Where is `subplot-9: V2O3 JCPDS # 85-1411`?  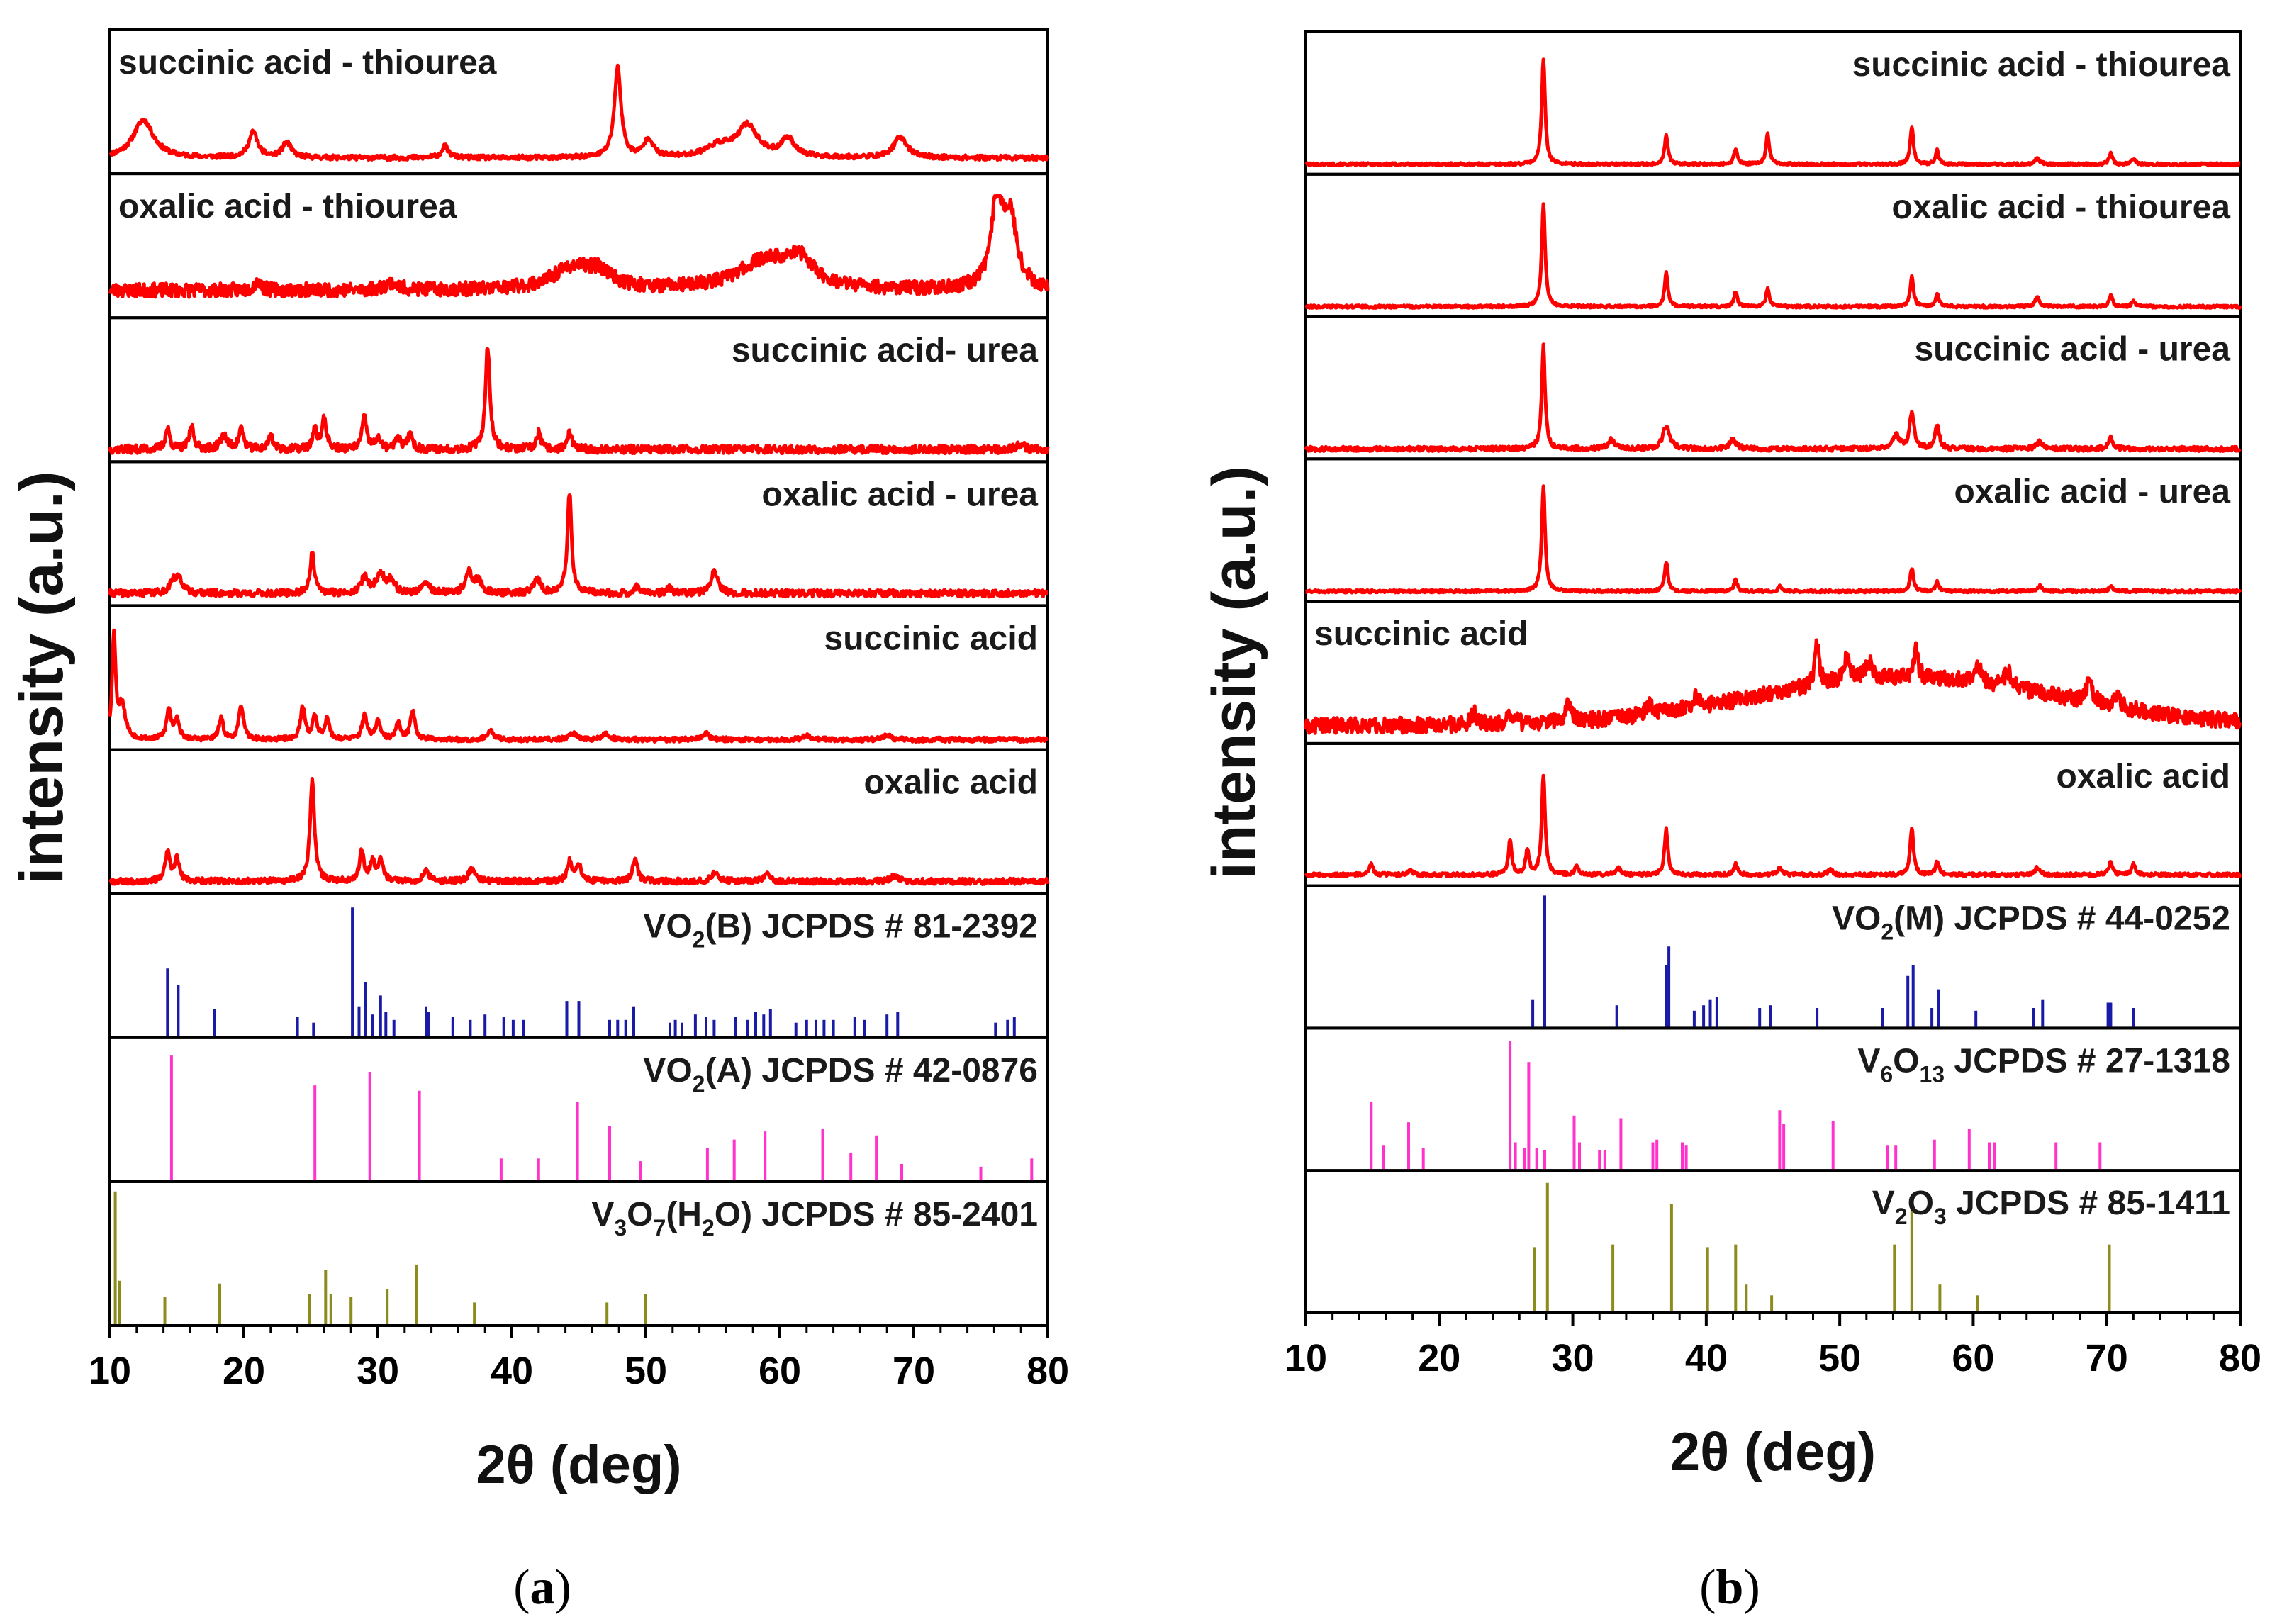 subplot-9: V2O3 JCPDS # 85-1411 is located at coordinates (1773, 1241).